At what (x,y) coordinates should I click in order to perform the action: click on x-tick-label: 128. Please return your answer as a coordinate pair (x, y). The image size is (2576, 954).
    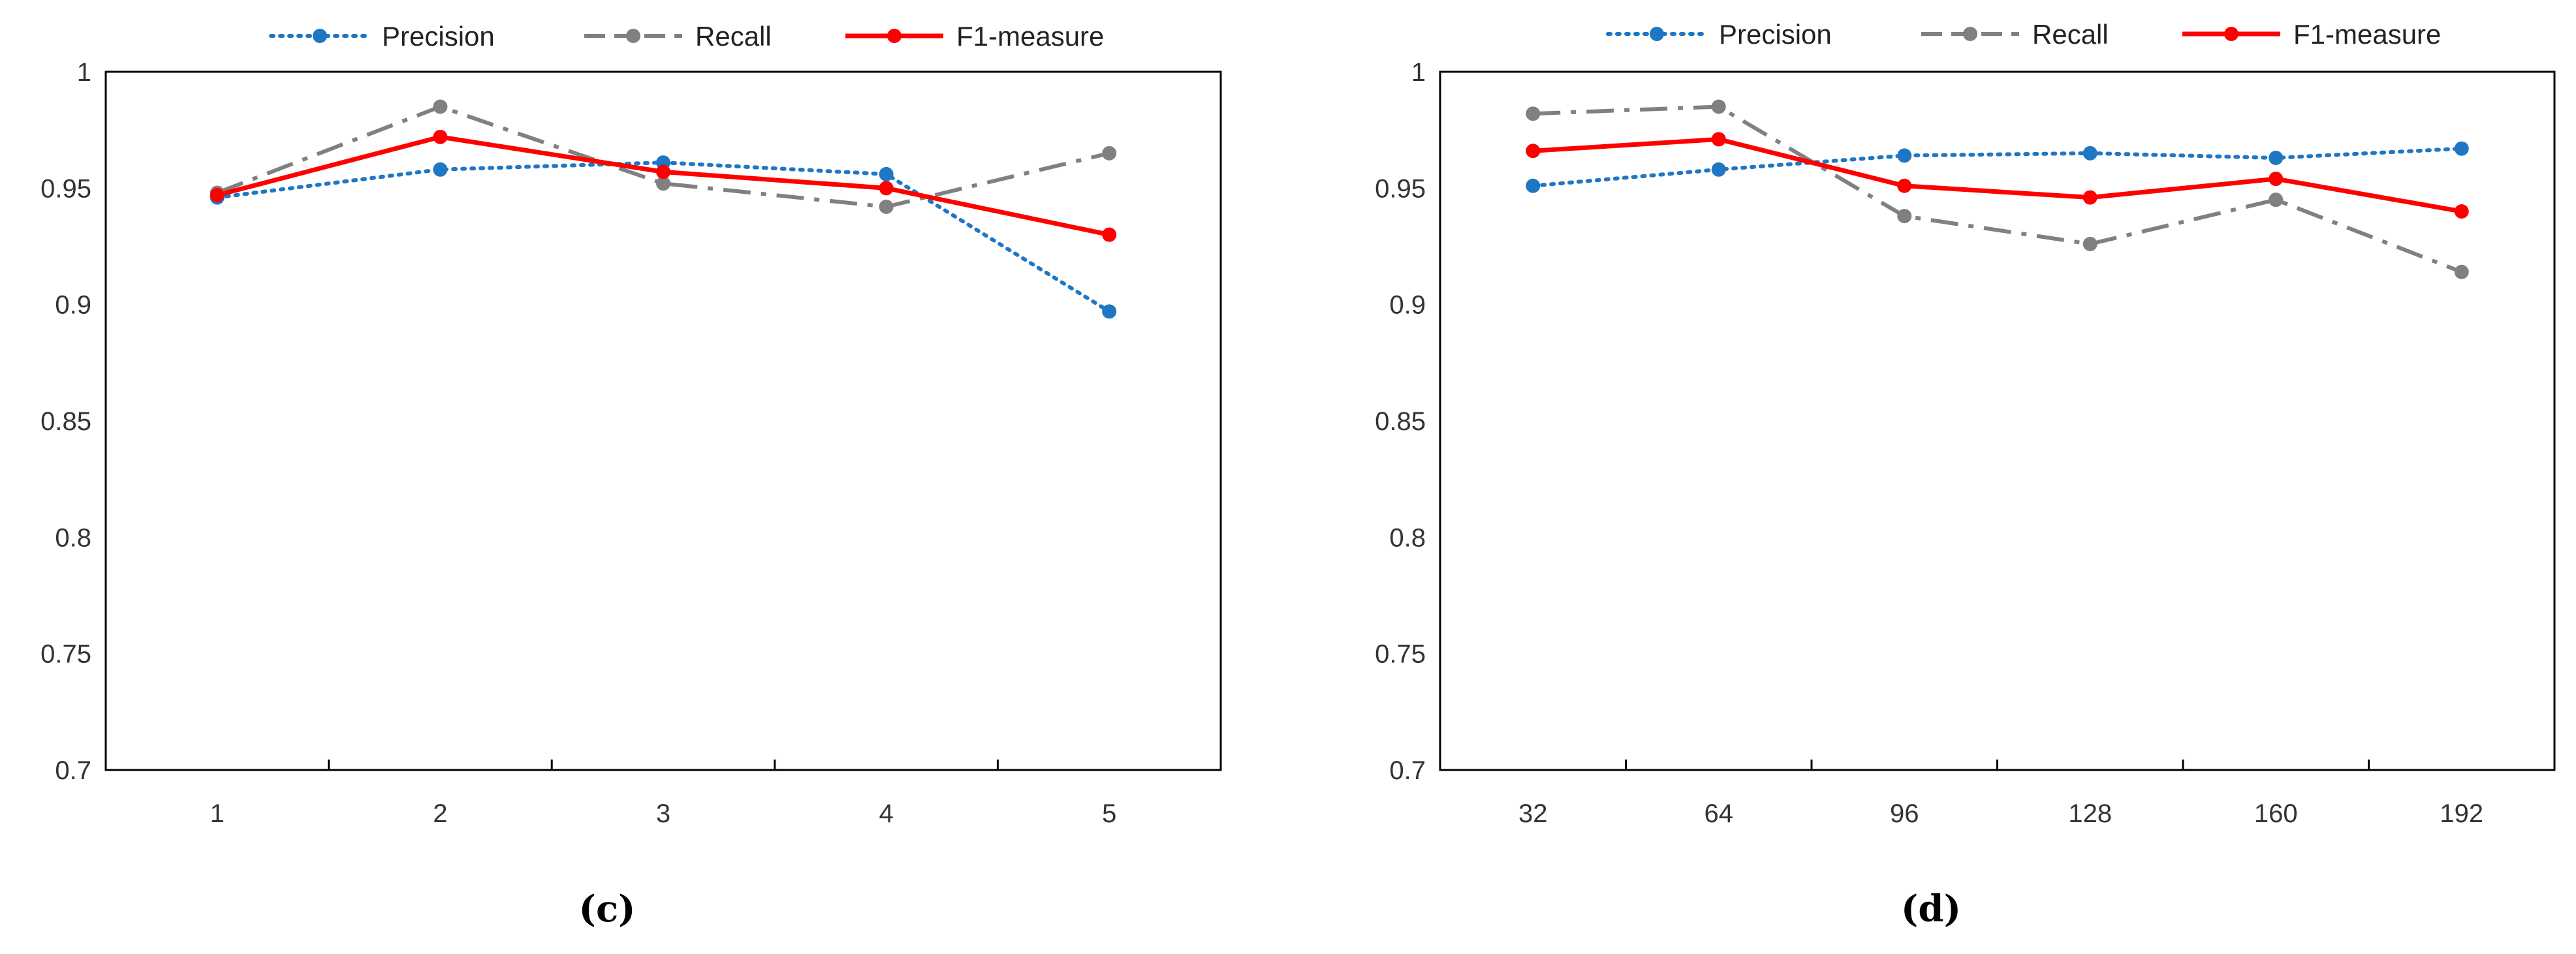
    Looking at the image, I should click on (2090, 813).